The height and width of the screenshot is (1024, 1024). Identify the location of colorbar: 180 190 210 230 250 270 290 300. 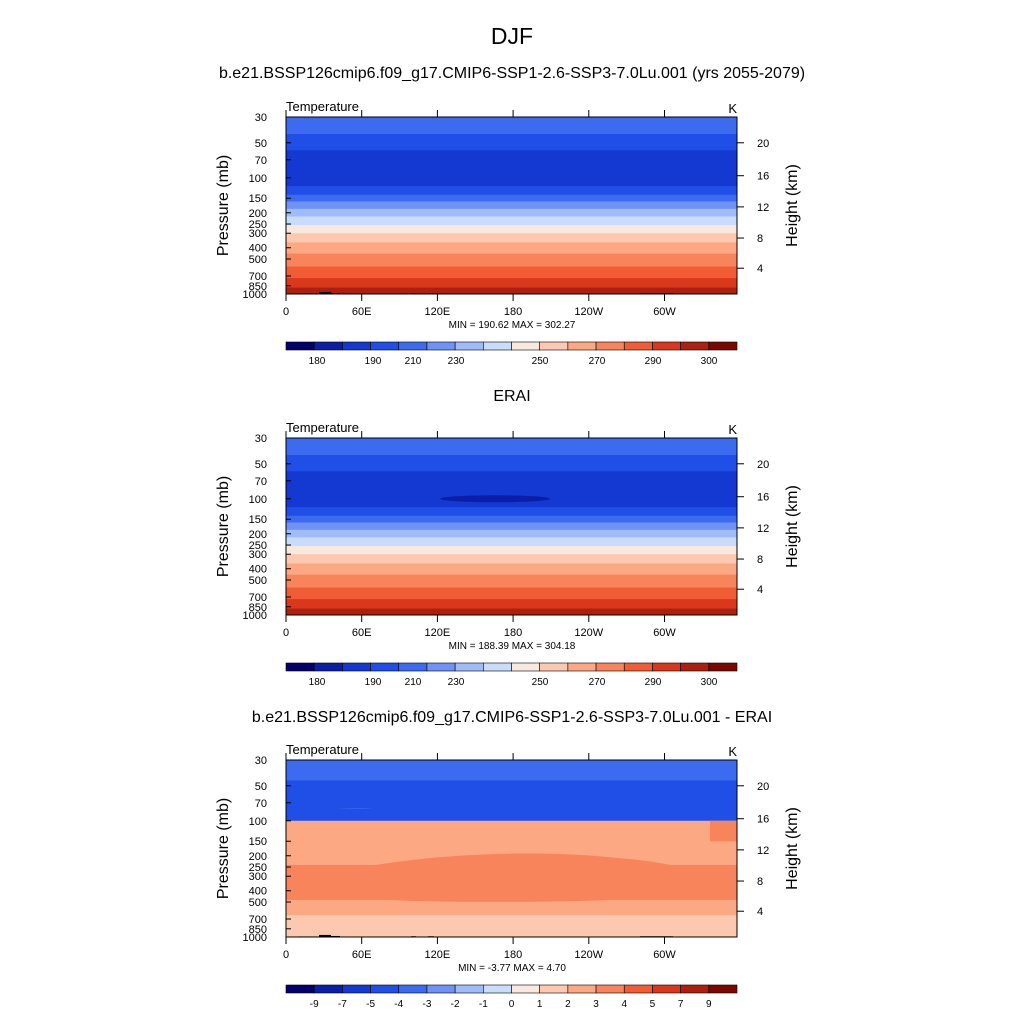
(511, 354).